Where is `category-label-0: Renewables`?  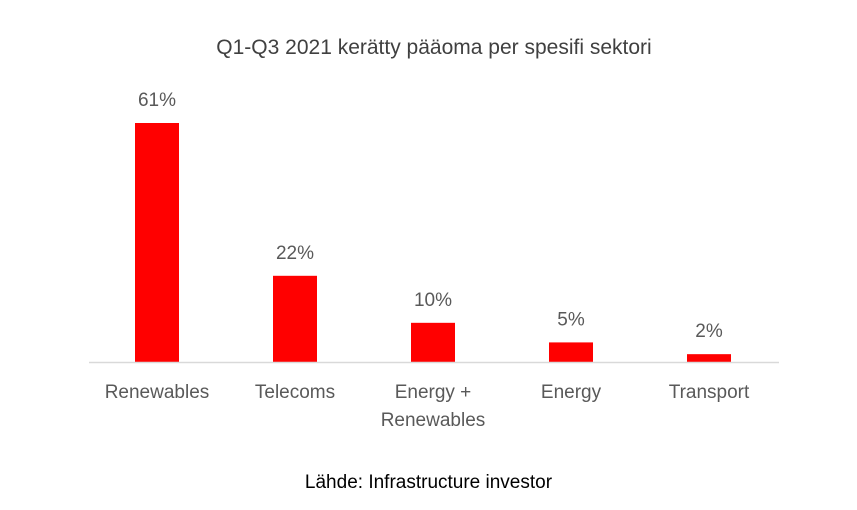 category-label-0: Renewables is located at coordinates (157, 392).